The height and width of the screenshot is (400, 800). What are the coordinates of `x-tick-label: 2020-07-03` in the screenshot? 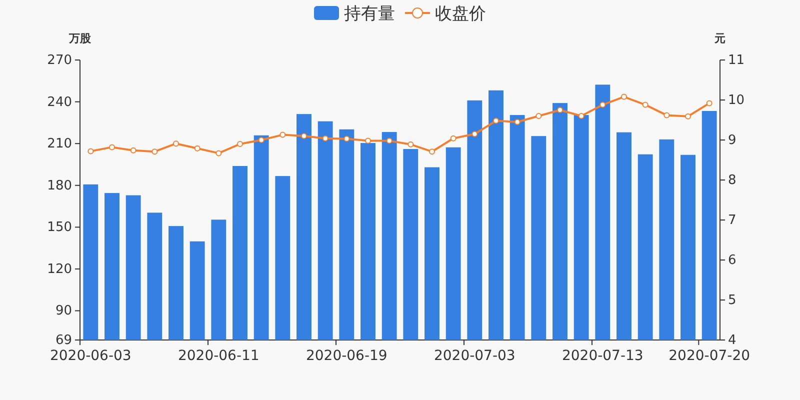 It's located at (475, 356).